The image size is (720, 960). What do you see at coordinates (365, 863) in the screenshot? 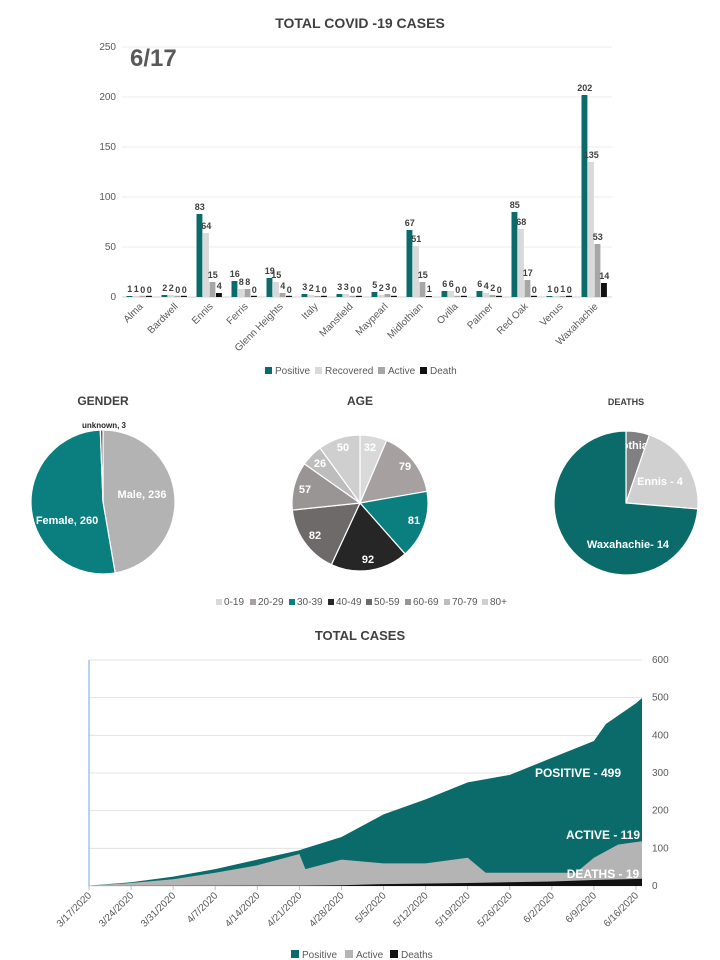
I see `area-series-active` at bounding box center [365, 863].